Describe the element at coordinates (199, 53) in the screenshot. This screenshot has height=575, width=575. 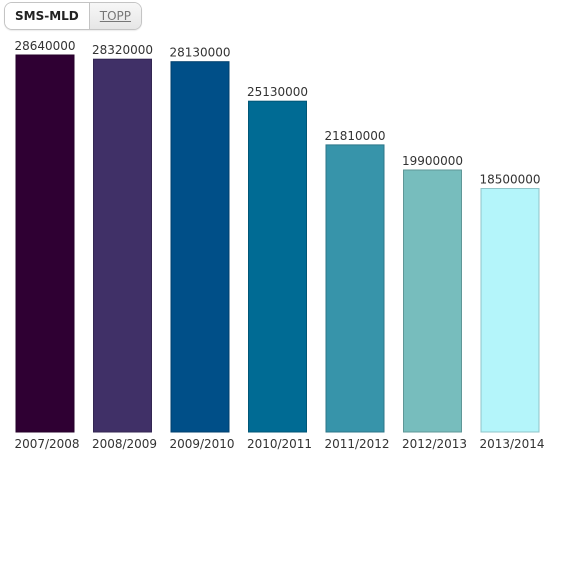
I see `value-label-2009-2010: 28130000` at that location.